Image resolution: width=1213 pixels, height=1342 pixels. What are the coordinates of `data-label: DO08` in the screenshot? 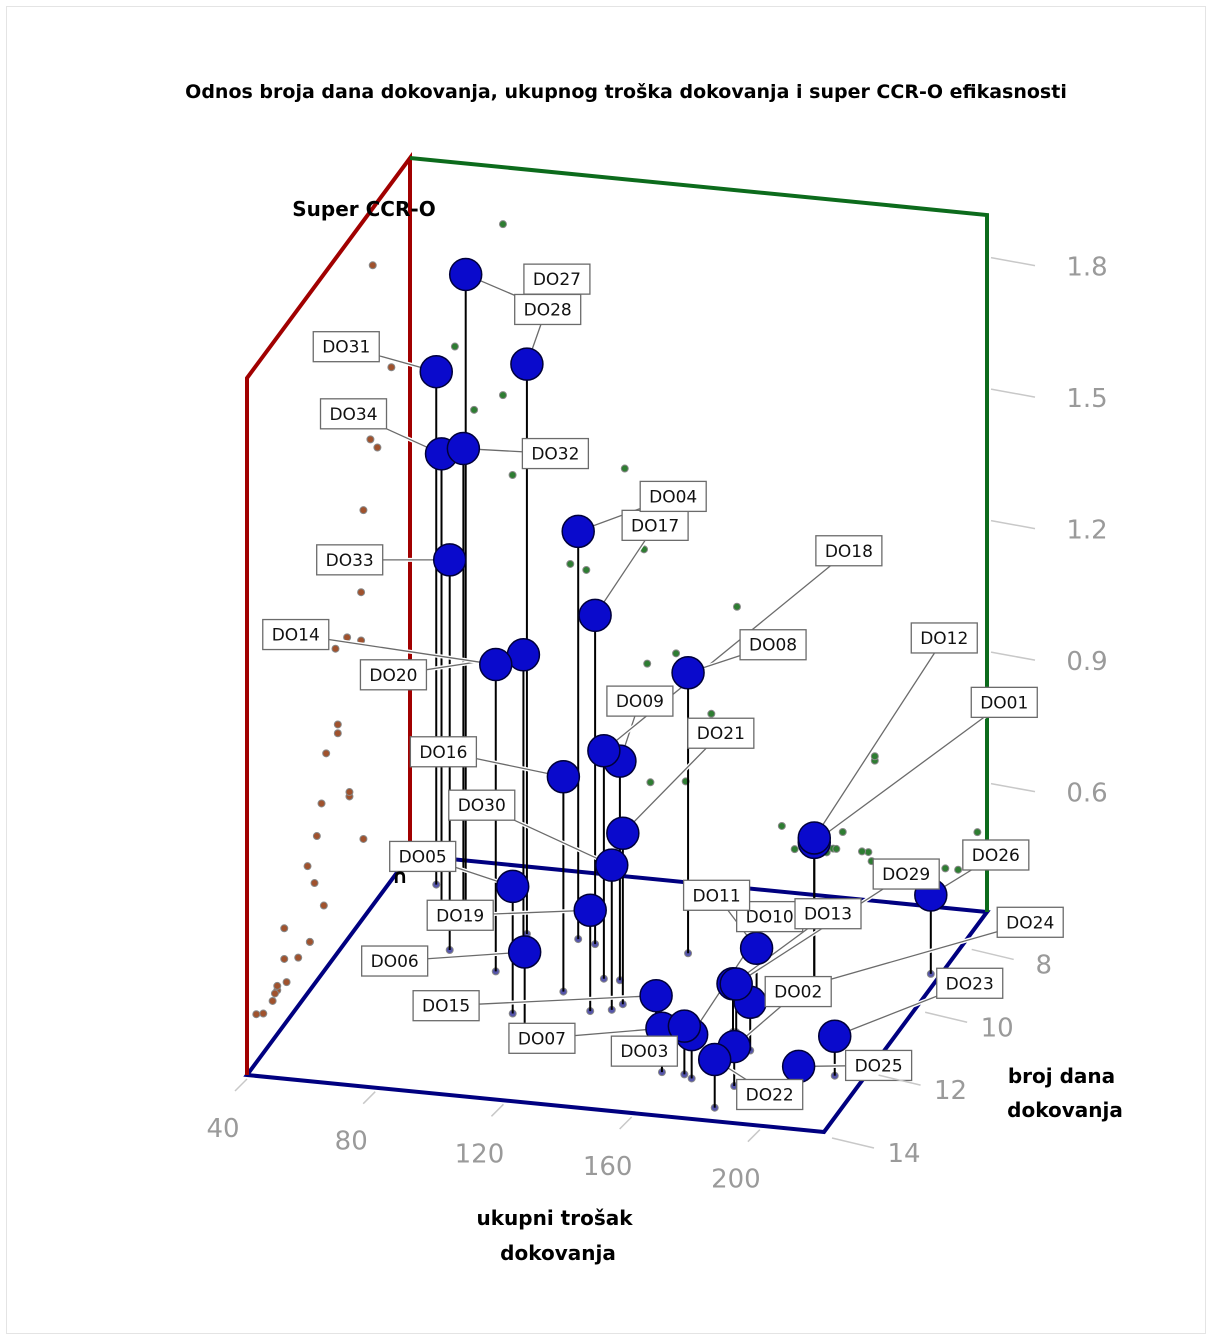 It's located at (773, 646).